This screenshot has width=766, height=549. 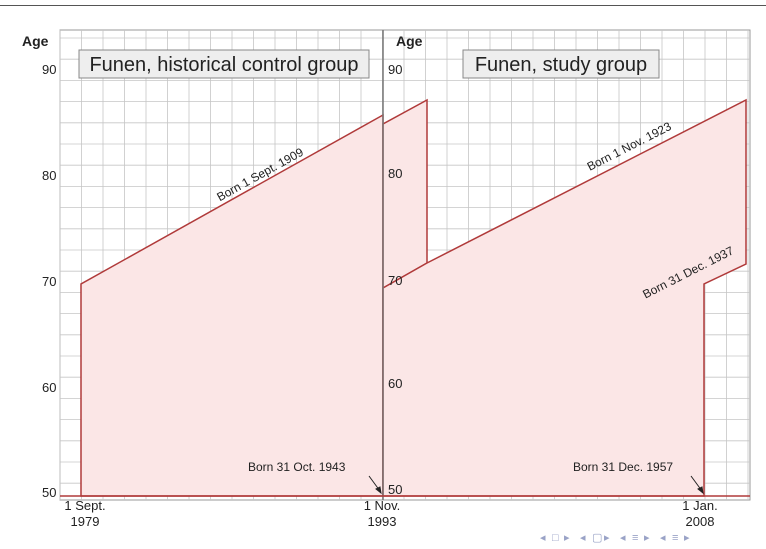 What do you see at coordinates (395, 173) in the screenshot?
I see `right-y-tick: 80` at bounding box center [395, 173].